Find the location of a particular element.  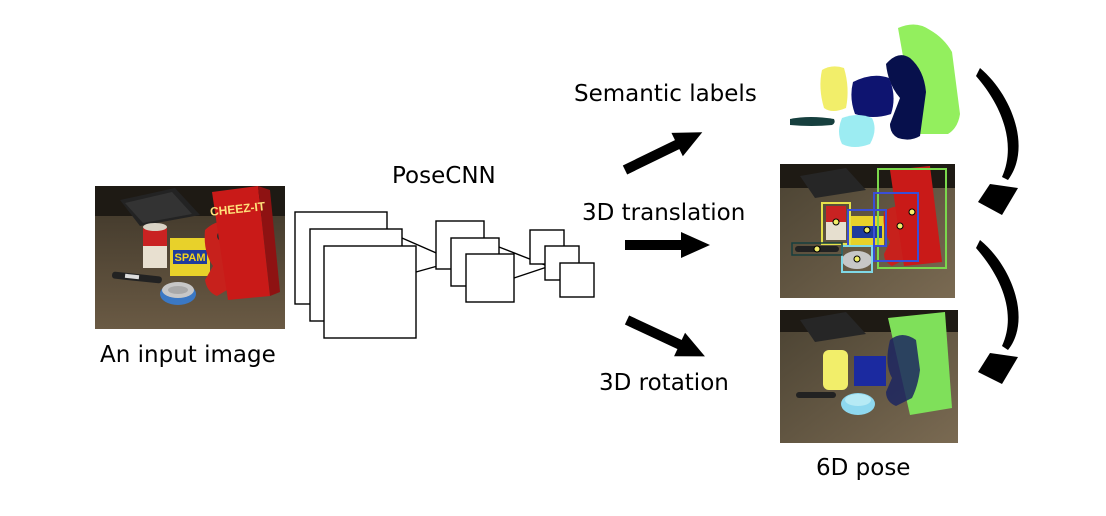

bbox-soup-can is located at coordinates (836, 223).